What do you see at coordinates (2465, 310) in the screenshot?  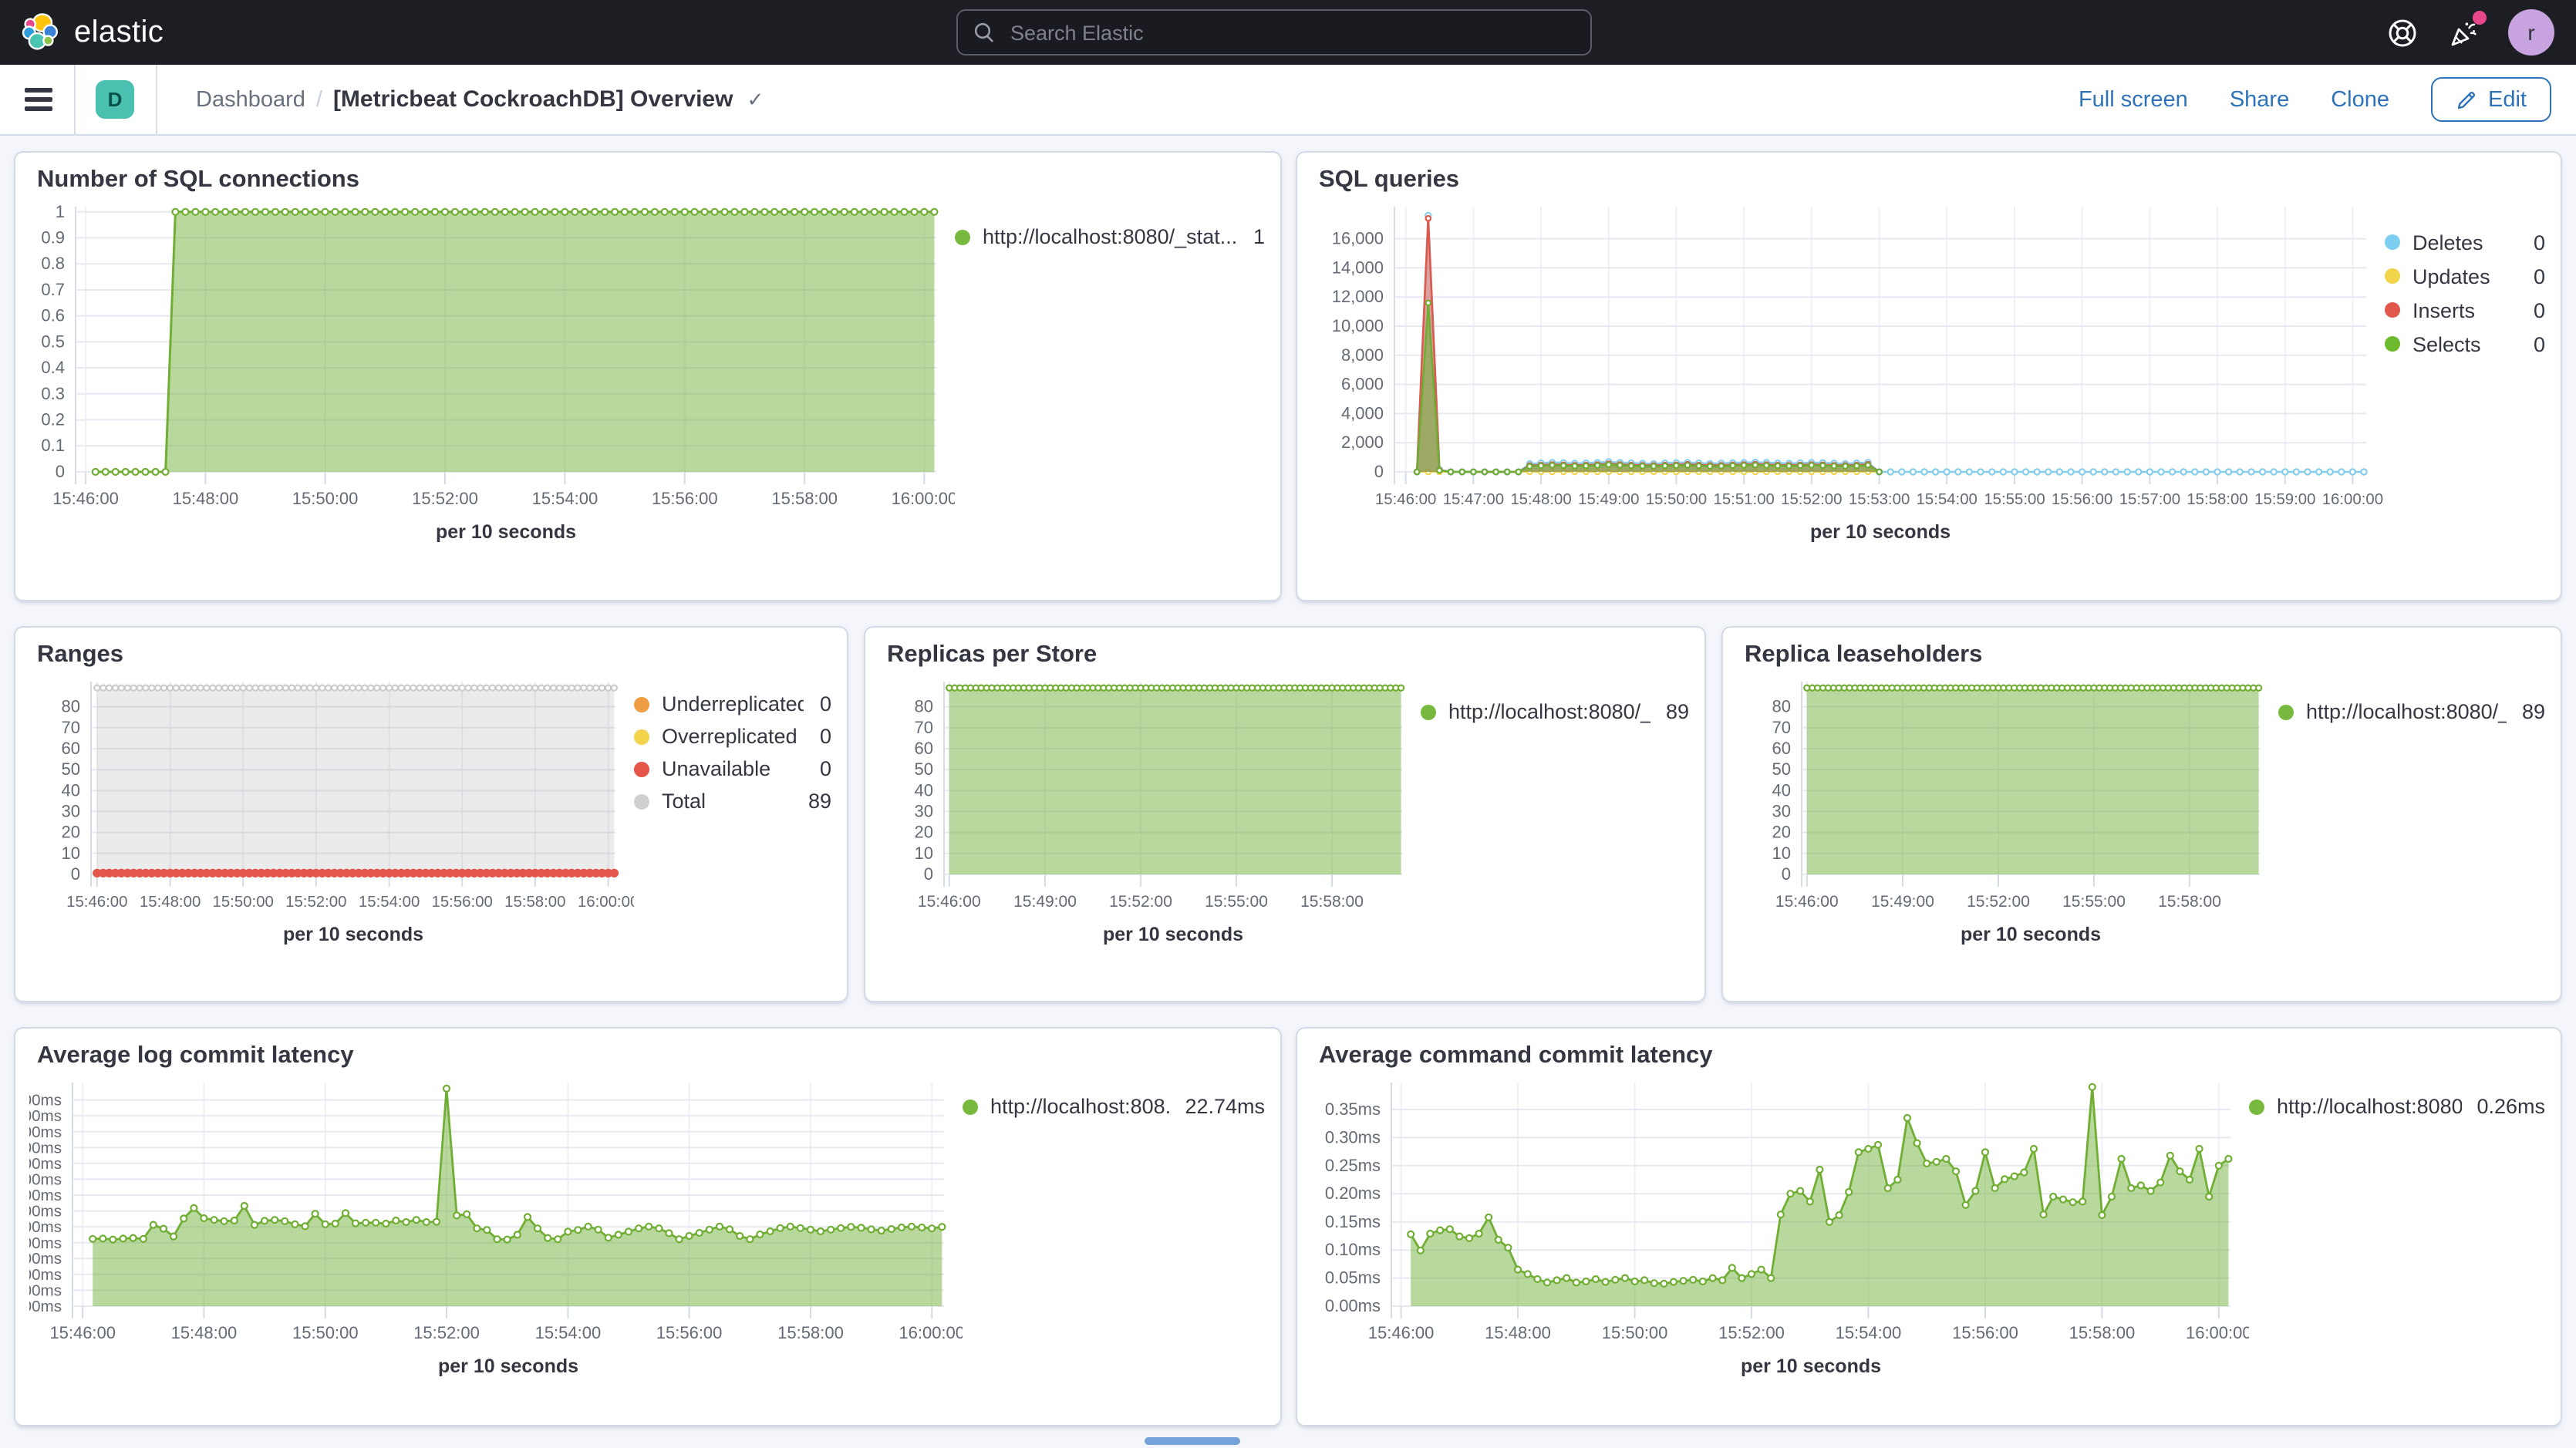 I see `legend-item: Inserts 0` at bounding box center [2465, 310].